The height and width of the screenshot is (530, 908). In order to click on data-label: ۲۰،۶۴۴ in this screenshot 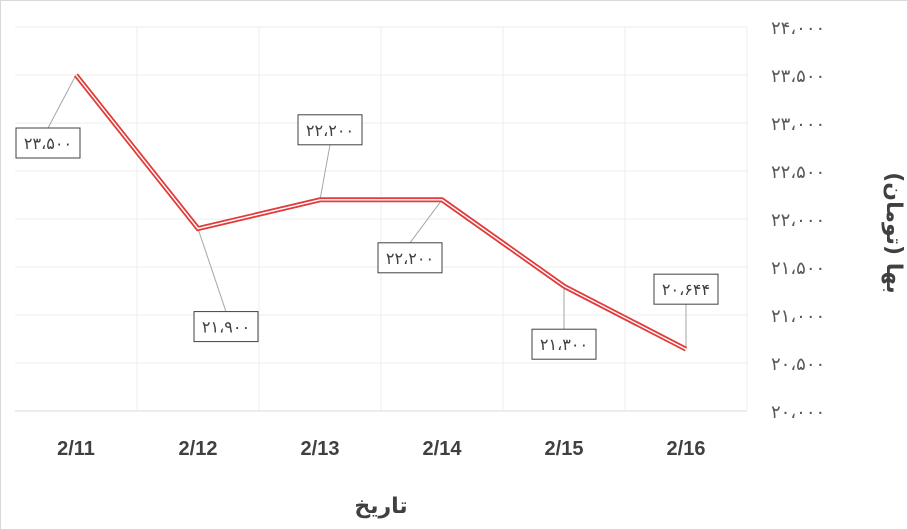, I will do `click(686, 289)`.